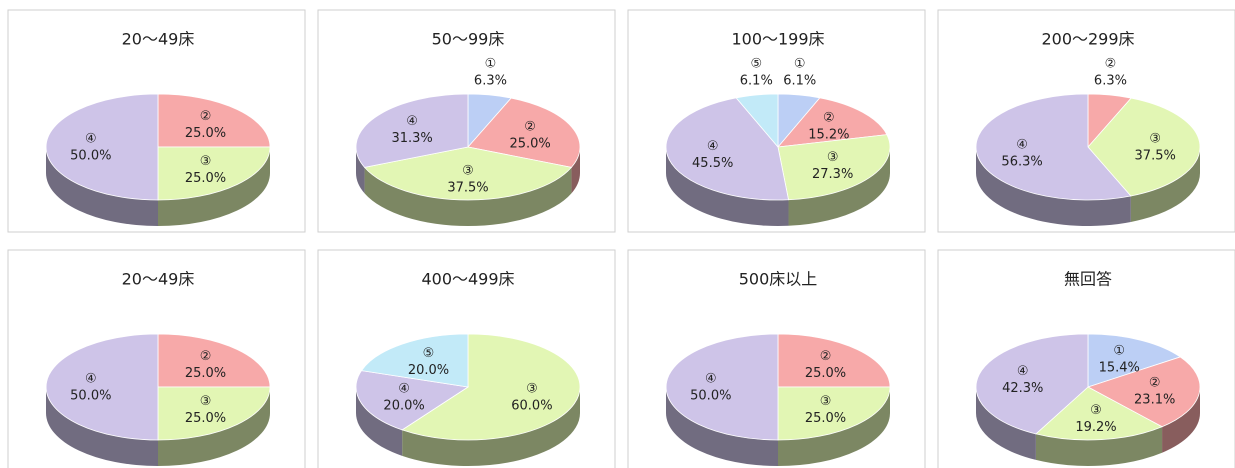 This screenshot has height=468, width=1235. I want to click on chart-title: 100～199床, so click(777, 39).